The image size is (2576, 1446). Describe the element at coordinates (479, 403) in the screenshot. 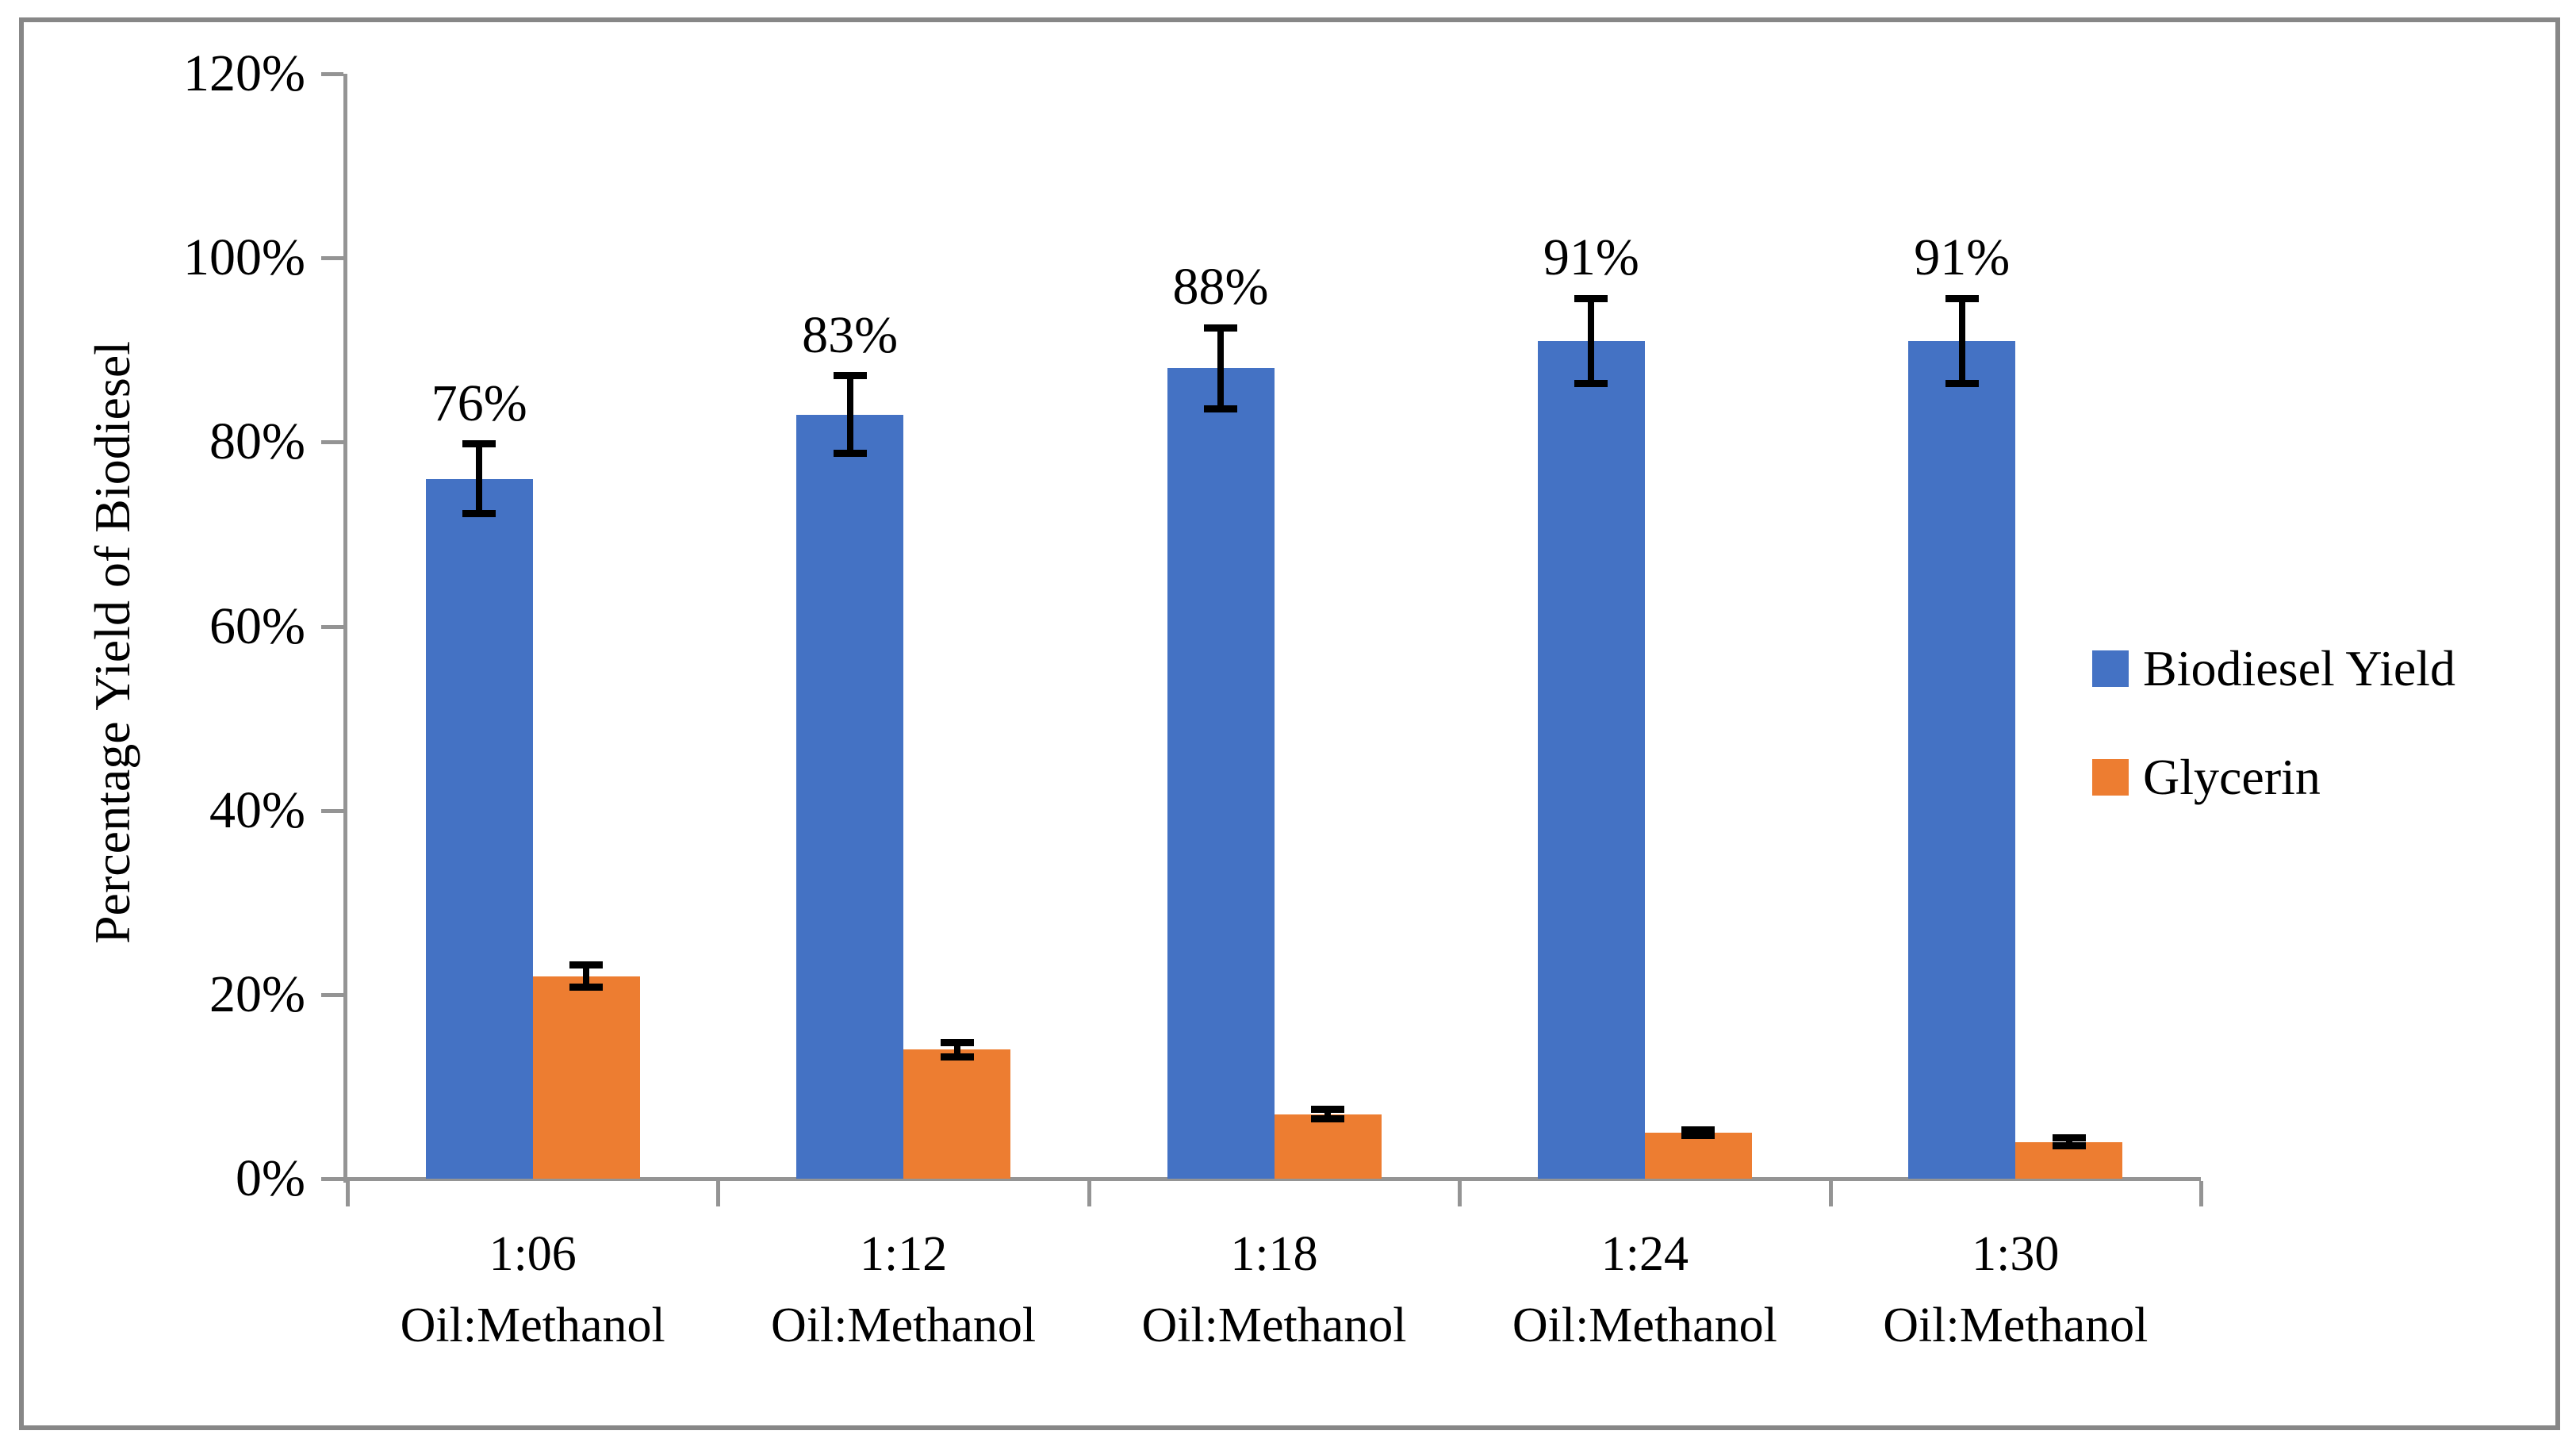

I see `data-label: 76%` at that location.